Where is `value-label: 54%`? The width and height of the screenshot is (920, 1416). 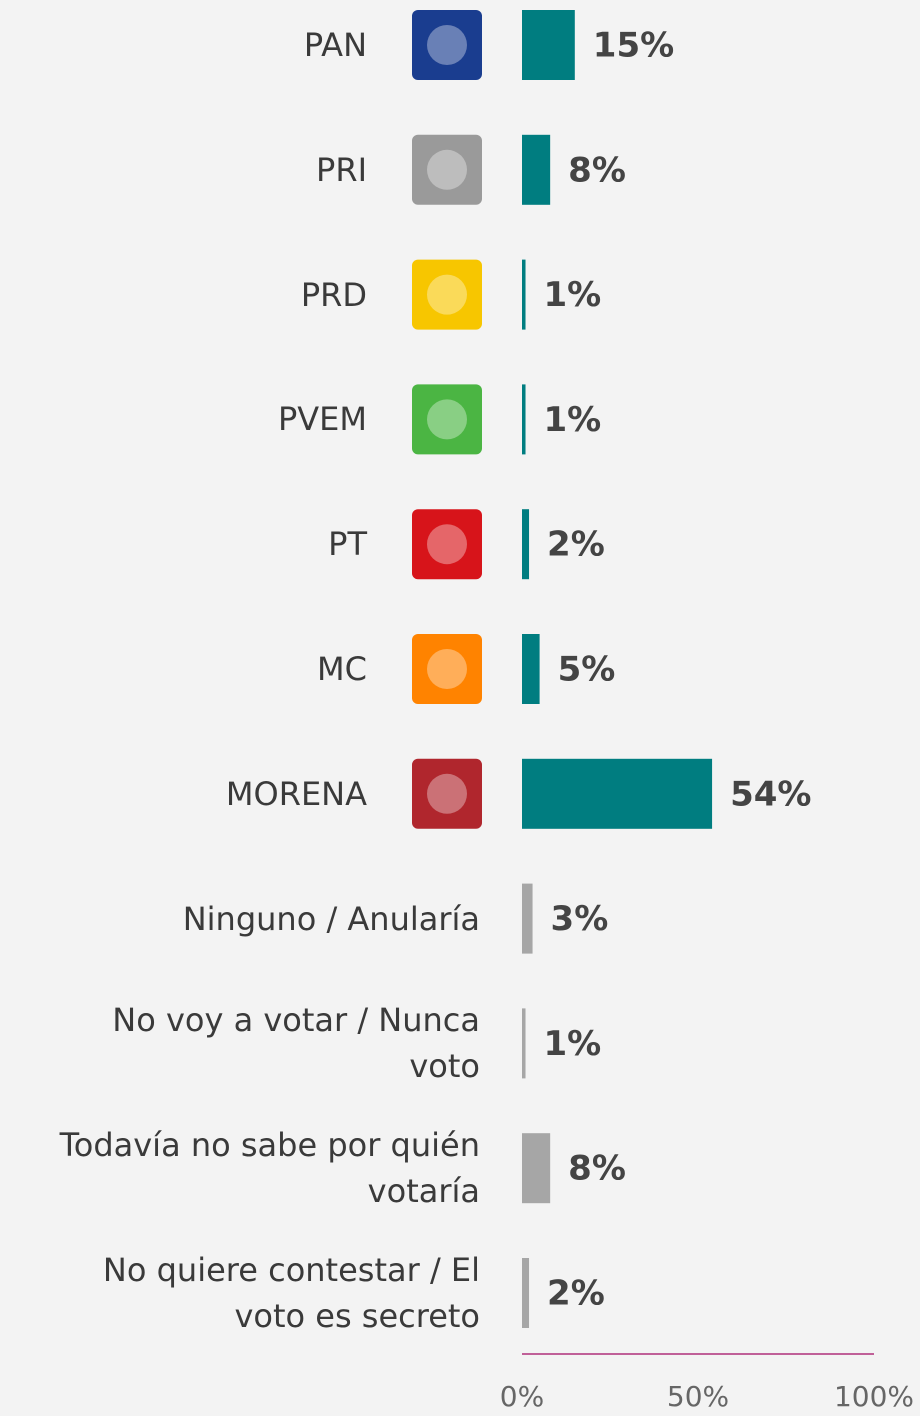
value-label: 54% is located at coordinates (770, 794).